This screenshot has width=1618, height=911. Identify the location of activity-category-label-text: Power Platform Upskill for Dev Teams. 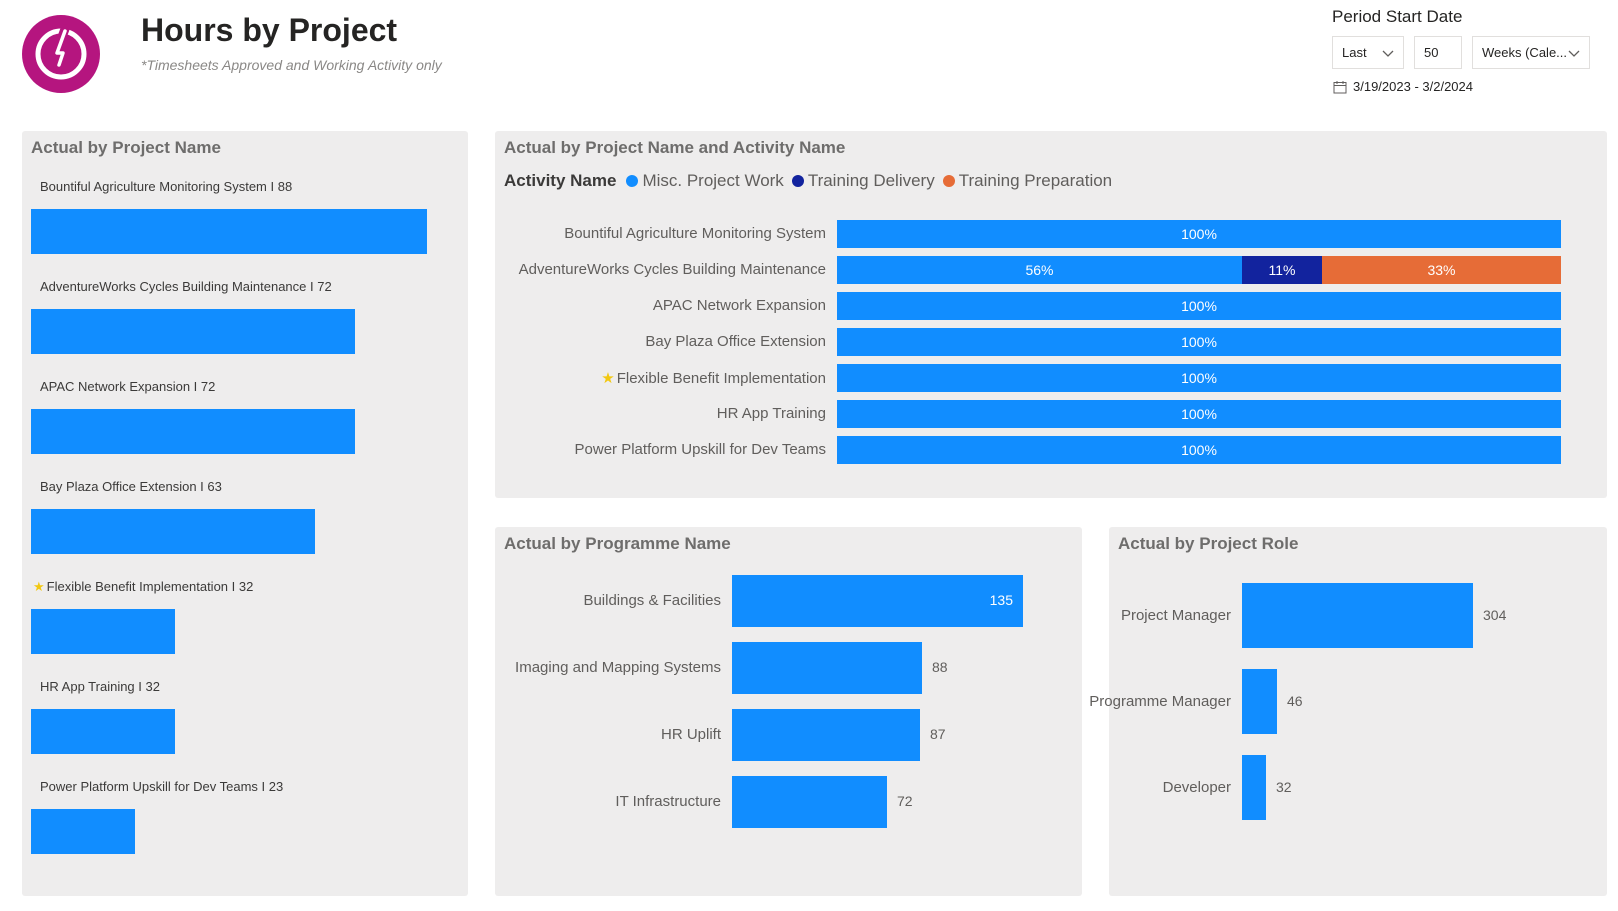
(700, 449).